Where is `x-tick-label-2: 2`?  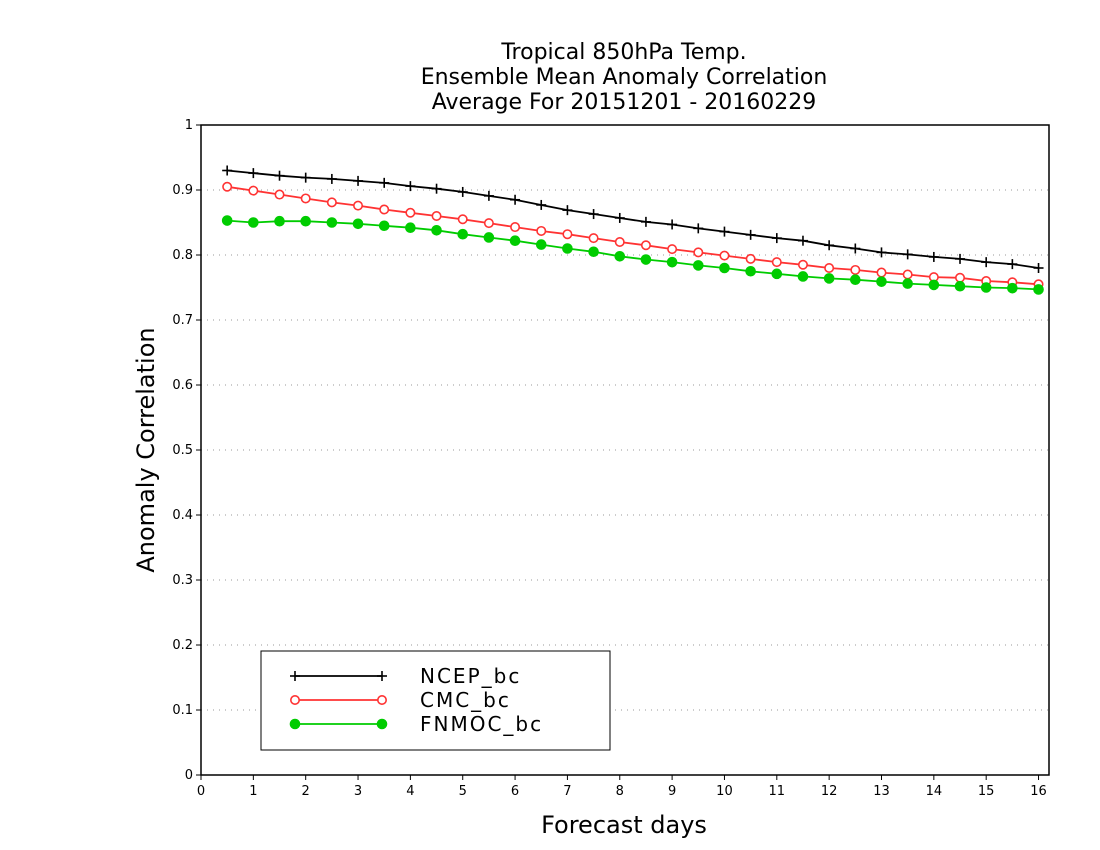 x-tick-label-2: 2 is located at coordinates (306, 791).